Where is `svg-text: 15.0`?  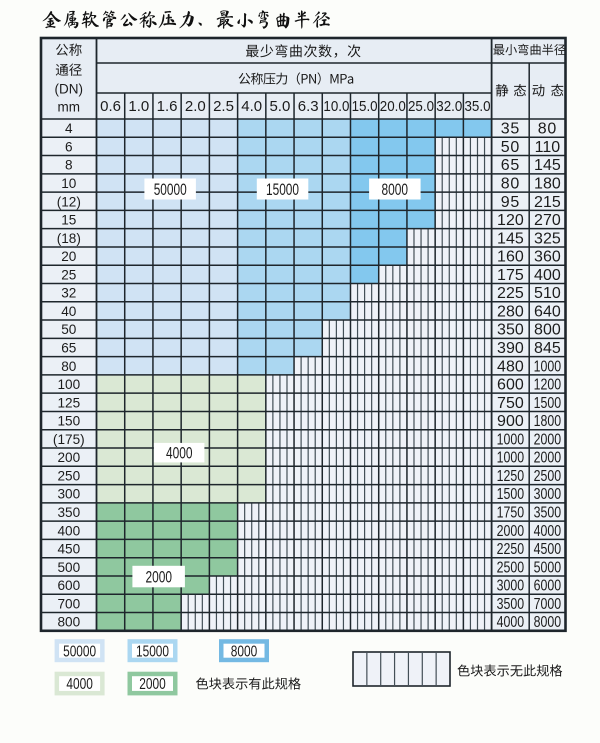
svg-text: 15.0 is located at coordinates (365, 106).